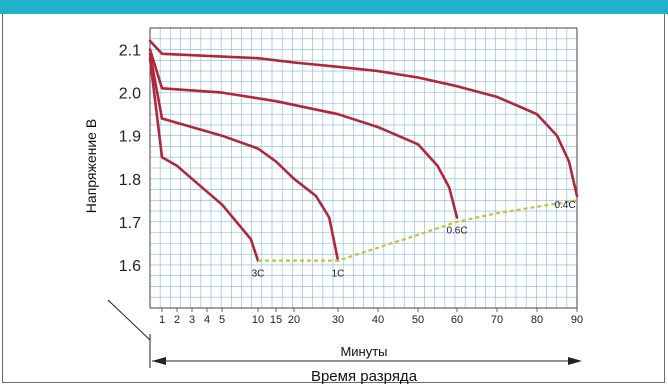 The height and width of the screenshot is (385, 668). What do you see at coordinates (130, 180) in the screenshot?
I see `y-tick-label: 1.8` at bounding box center [130, 180].